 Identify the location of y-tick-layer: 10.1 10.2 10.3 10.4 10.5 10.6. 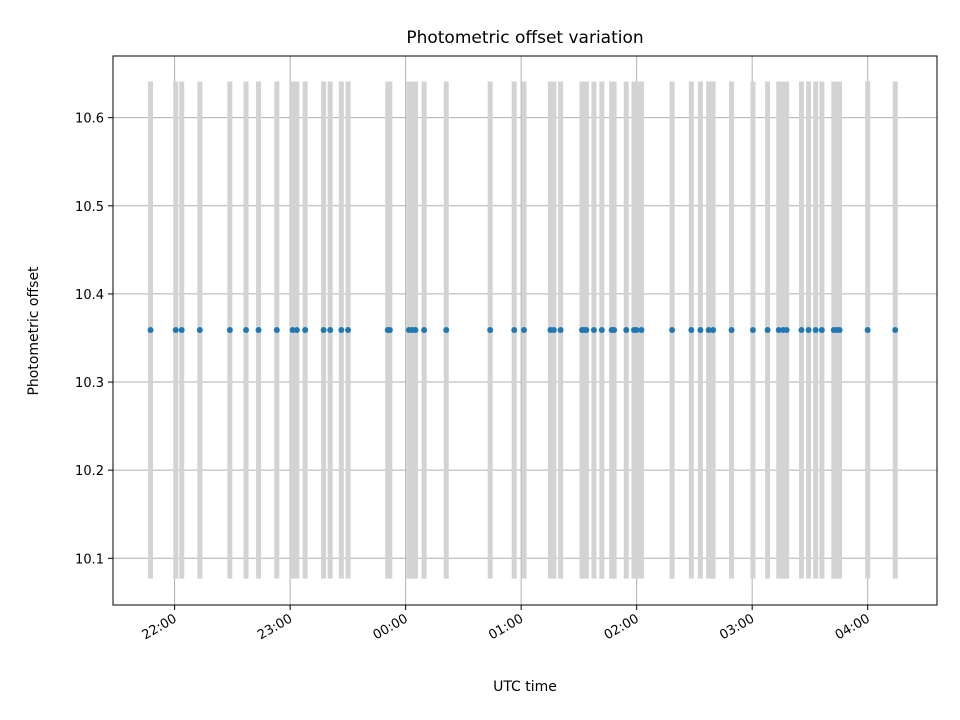
(94, 339).